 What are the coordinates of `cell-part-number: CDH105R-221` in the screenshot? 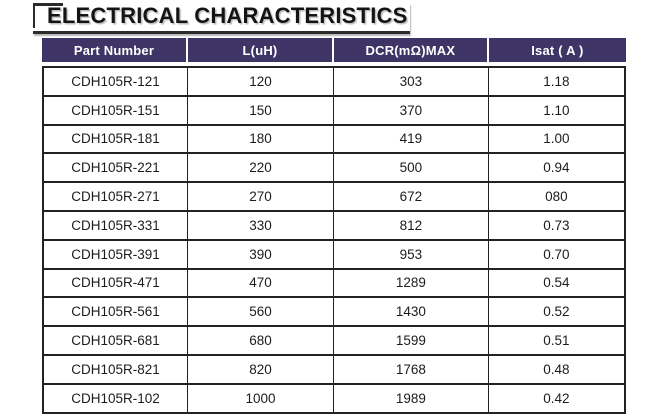 It's located at (115, 169).